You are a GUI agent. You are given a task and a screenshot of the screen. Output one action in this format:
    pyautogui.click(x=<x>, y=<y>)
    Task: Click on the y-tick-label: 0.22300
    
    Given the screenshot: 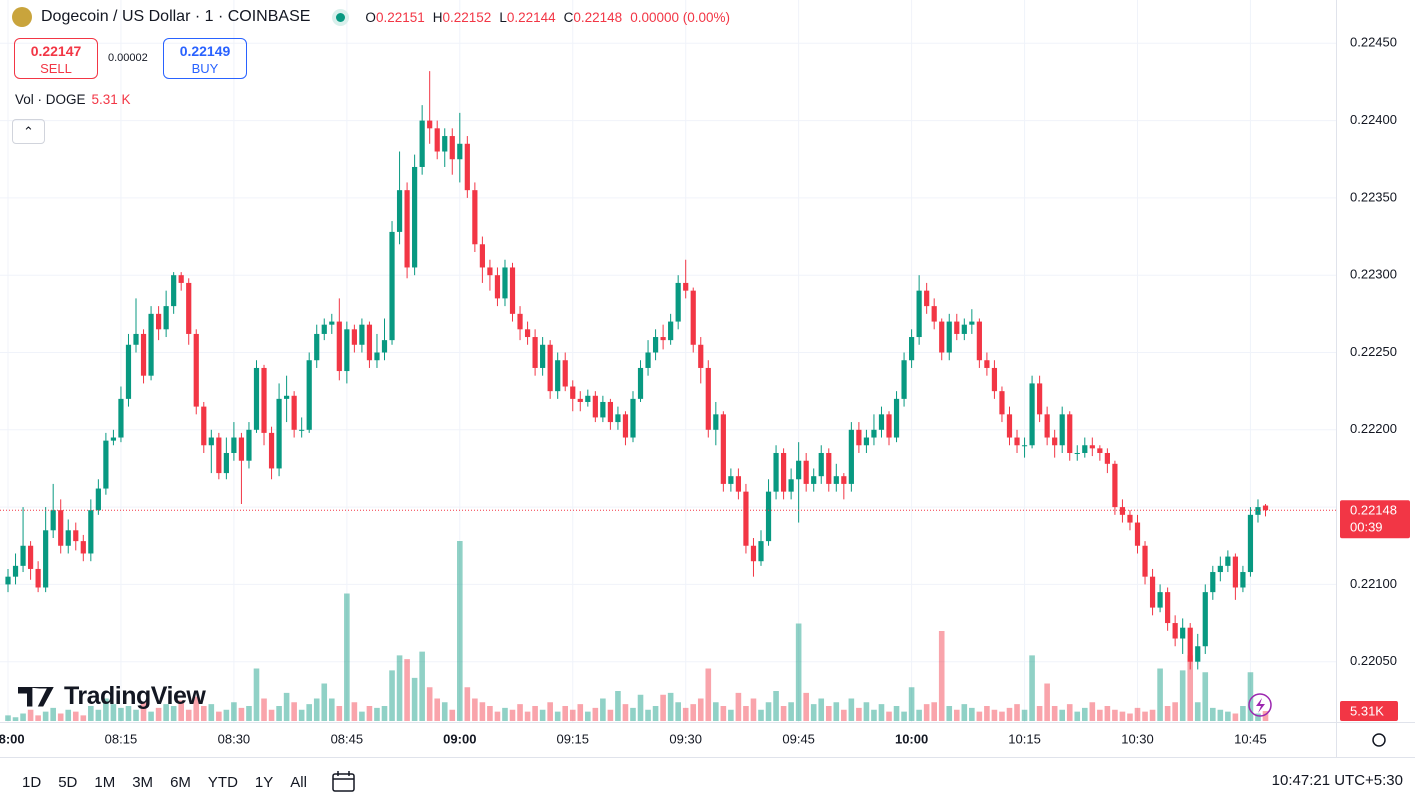 What is the action you would take?
    pyautogui.click(x=1373, y=274)
    